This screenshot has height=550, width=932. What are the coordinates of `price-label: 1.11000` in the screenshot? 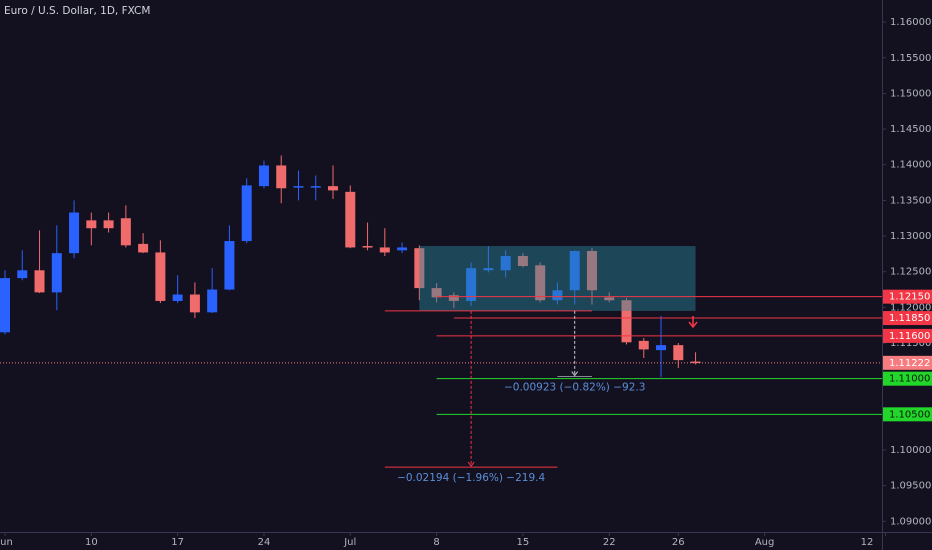 It's located at (909, 379).